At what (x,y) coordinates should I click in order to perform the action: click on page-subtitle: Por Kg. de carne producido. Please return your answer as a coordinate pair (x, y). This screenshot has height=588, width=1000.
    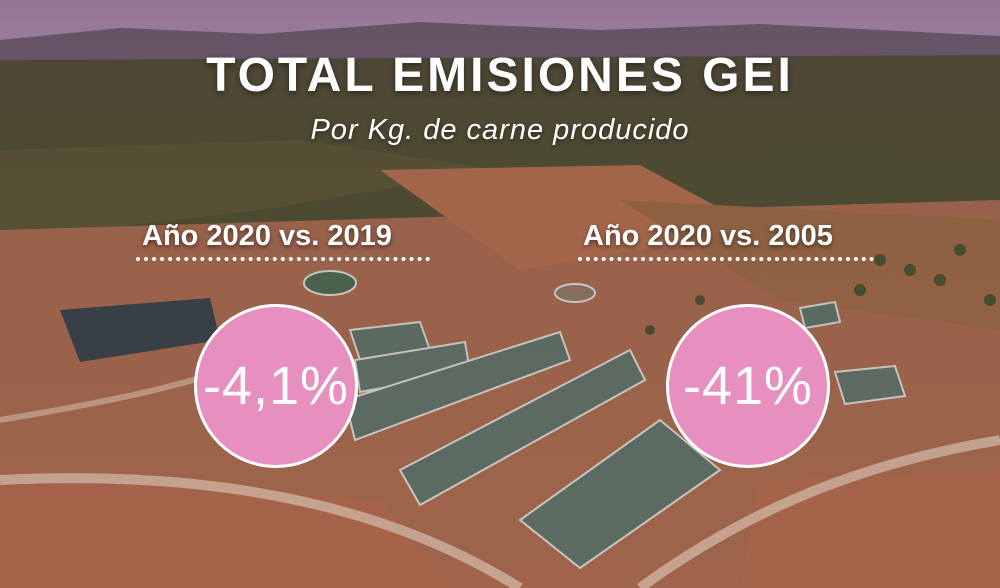
    Looking at the image, I should click on (500, 130).